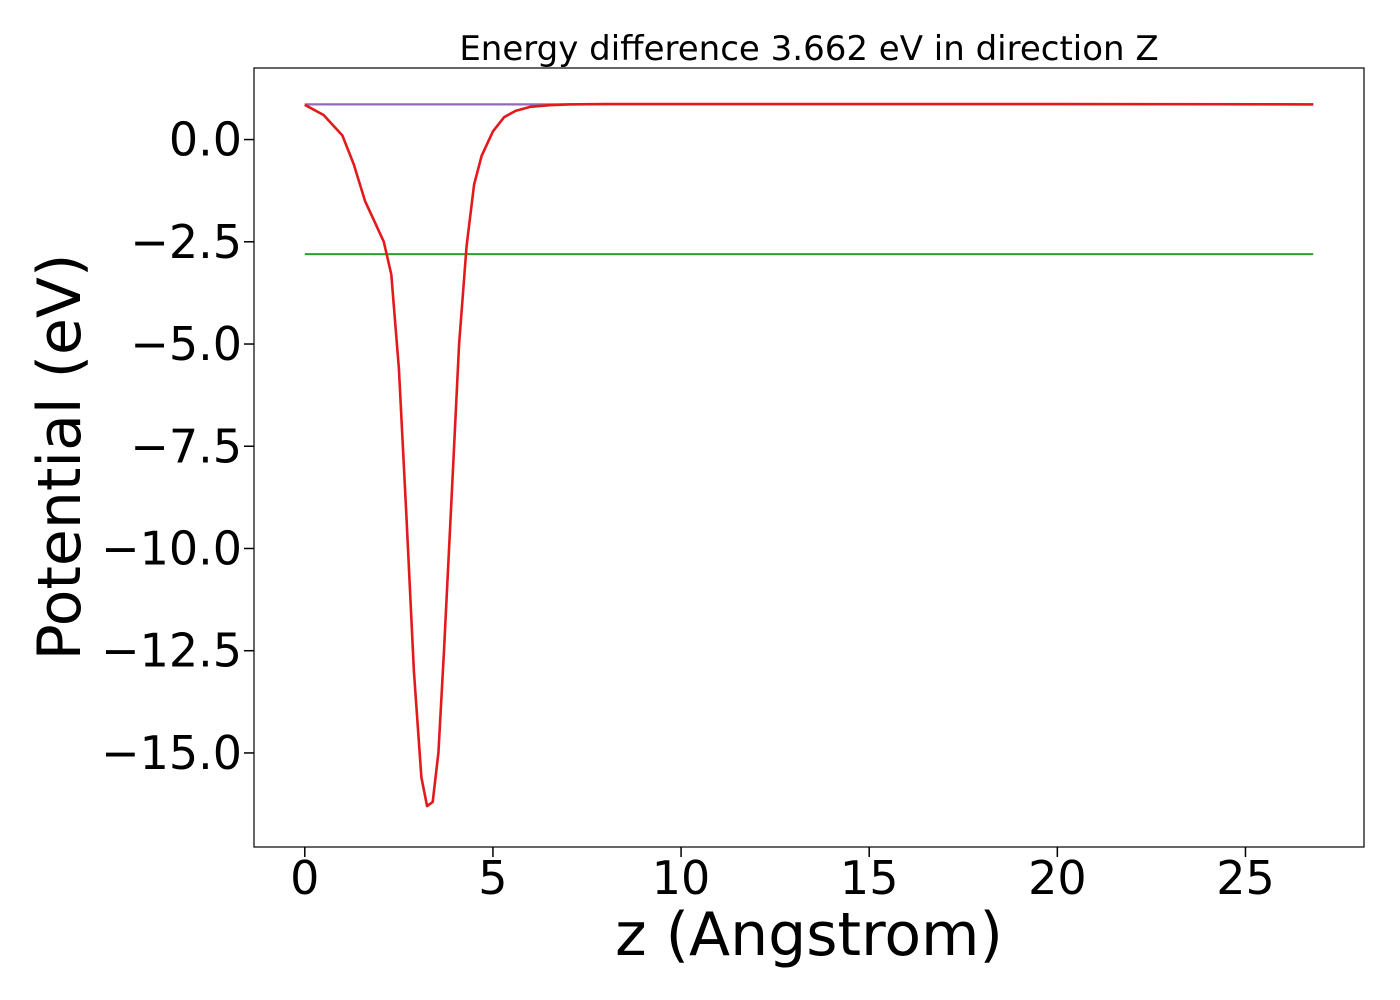 Image resolution: width=1400 pixels, height=1000 pixels. What do you see at coordinates (171, 548) in the screenshot?
I see `y-tick-label: −10.0` at bounding box center [171, 548].